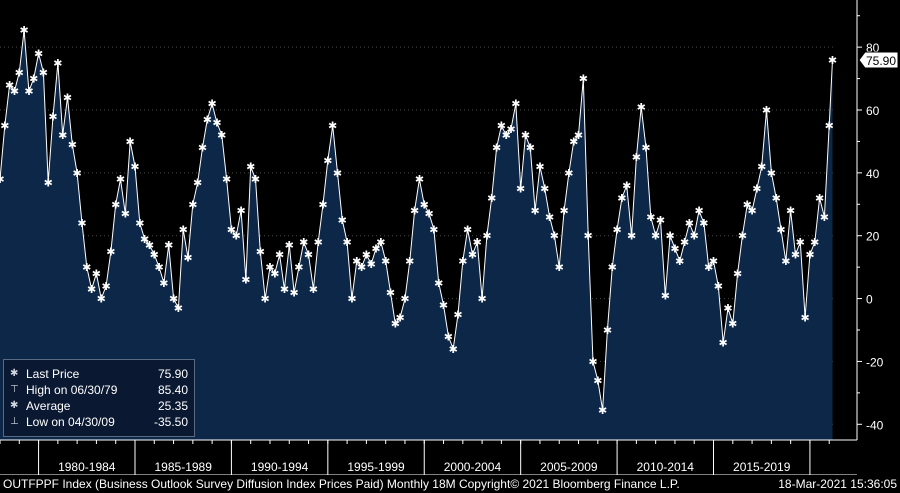  I want to click on legend-item-average: ✱ Average 25.35, so click(99, 406).